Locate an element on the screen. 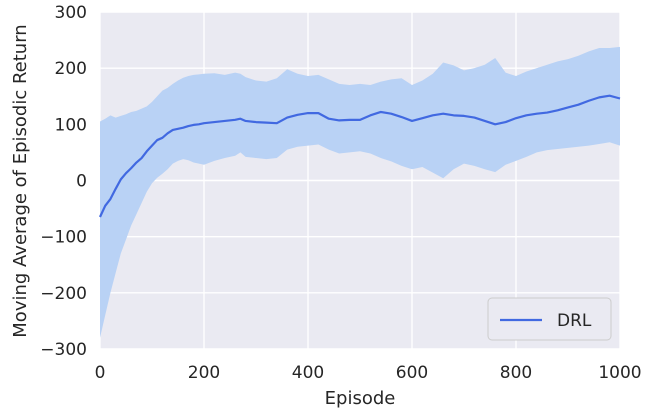 This screenshot has height=409, width=660. y-tick-label: 200 is located at coordinates (71, 69).